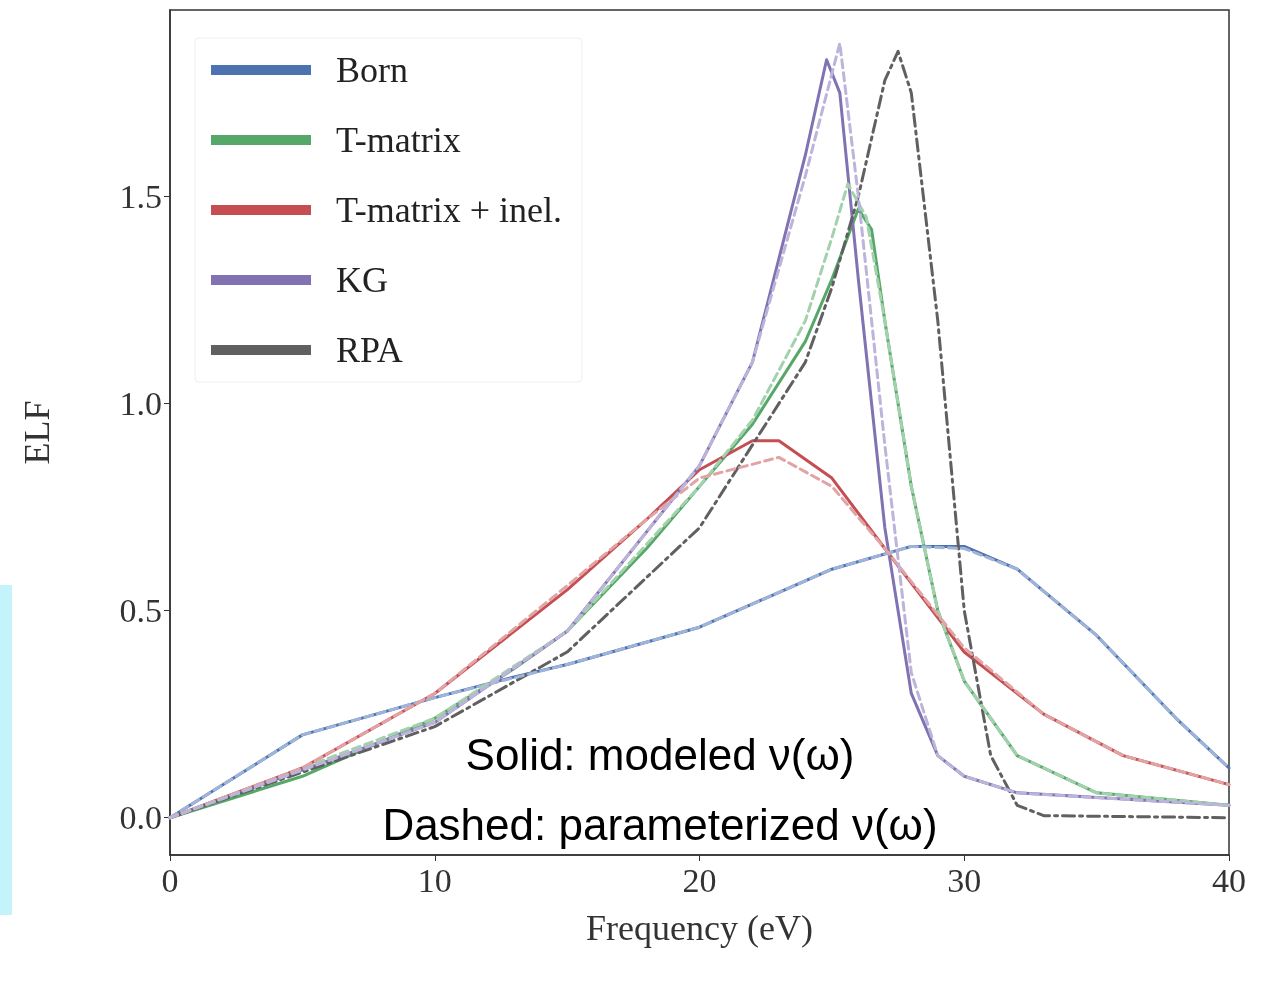 The height and width of the screenshot is (991, 1273). What do you see at coordinates (372, 70) in the screenshot?
I see `legend-label: Born` at bounding box center [372, 70].